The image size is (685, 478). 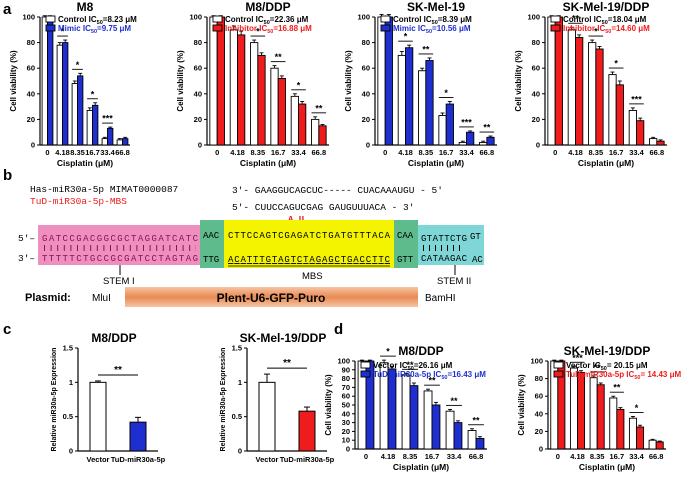 What do you see at coordinates (268, 29) in the screenshot?
I see `legend-label: Inhibitor IC50=16.88 μM` at bounding box center [268, 29].